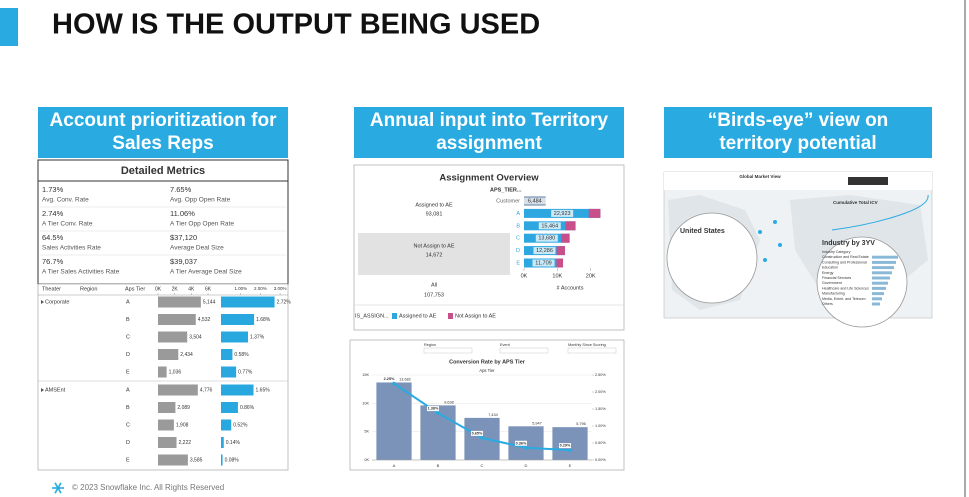 The height and width of the screenshot is (497, 969). Describe the element at coordinates (508, 201) in the screenshot. I see `tier-label: Customer` at that location.